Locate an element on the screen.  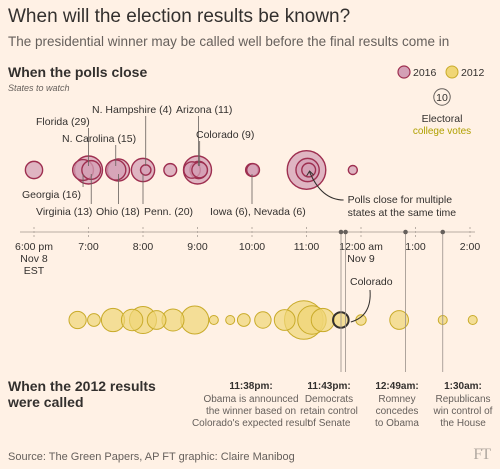
event-time: 11:38pm: is located at coordinates (250, 386).